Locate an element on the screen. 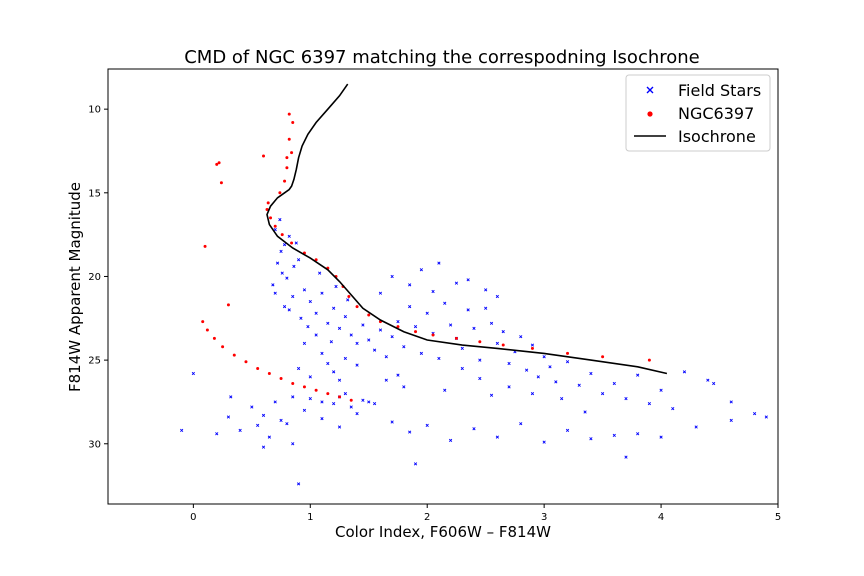 This screenshot has width=864, height=576. legend-label-isochrone: Isochrone is located at coordinates (717, 136).